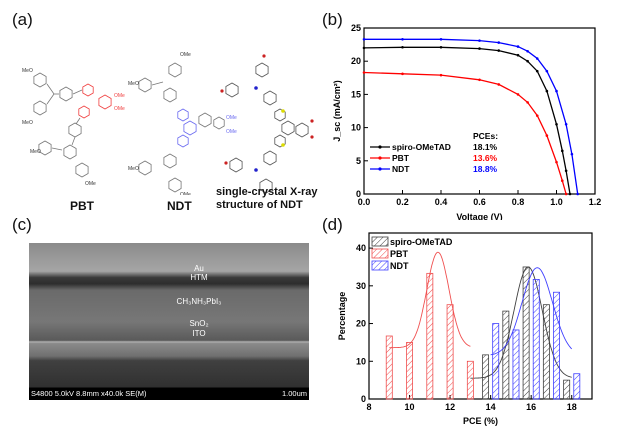 This screenshot has width=640, height=438. I want to click on y-tick-label: 5, so click(358, 161).